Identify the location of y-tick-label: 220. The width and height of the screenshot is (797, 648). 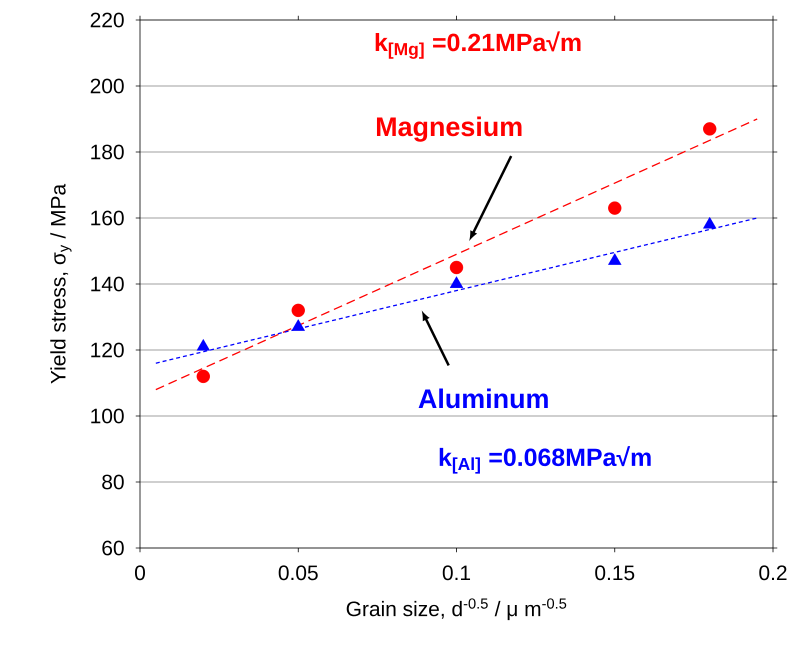
(107, 20).